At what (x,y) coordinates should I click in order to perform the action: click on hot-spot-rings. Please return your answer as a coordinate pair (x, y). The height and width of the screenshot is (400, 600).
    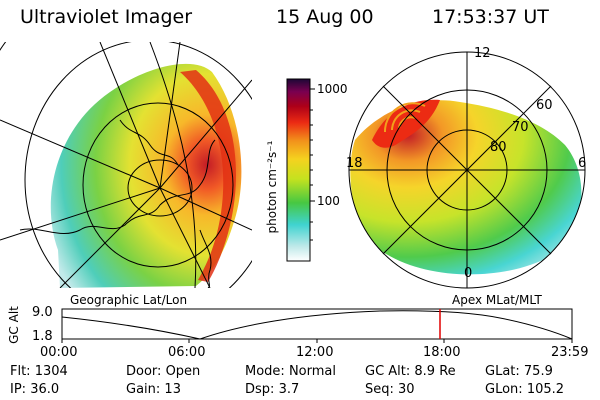
    Looking at the image, I should click on (404, 117).